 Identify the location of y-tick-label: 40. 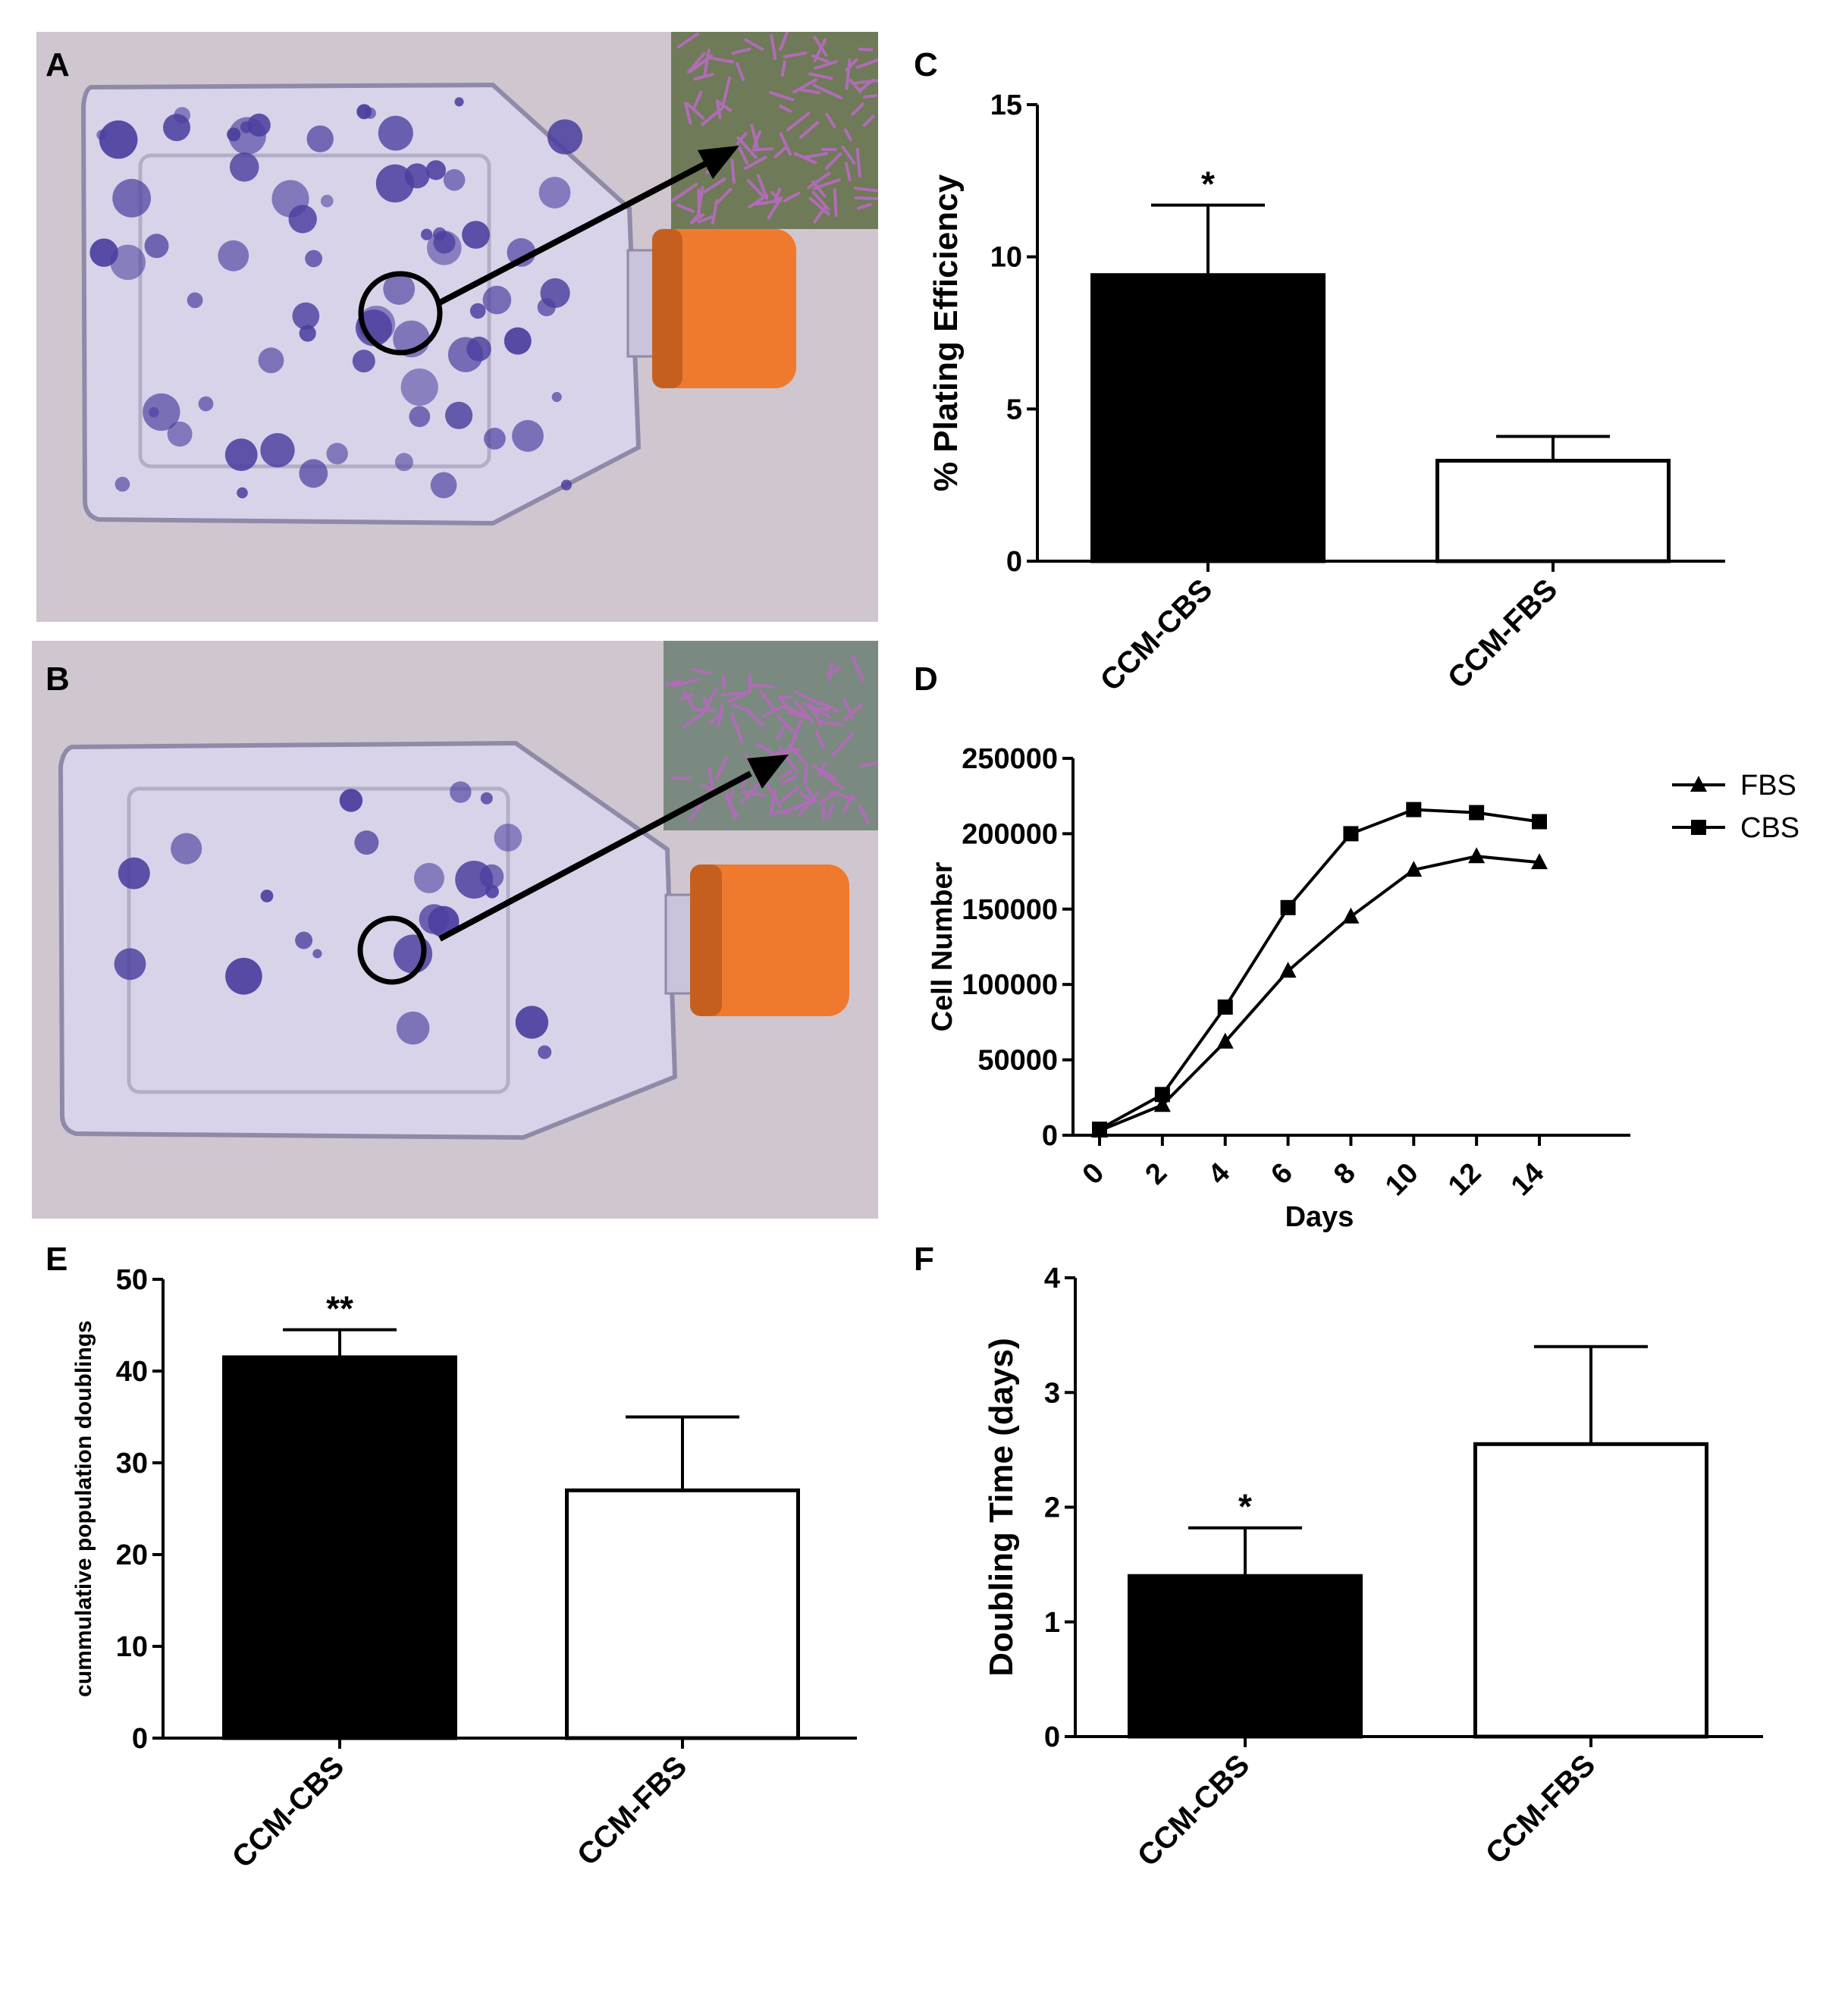
(132, 1372).